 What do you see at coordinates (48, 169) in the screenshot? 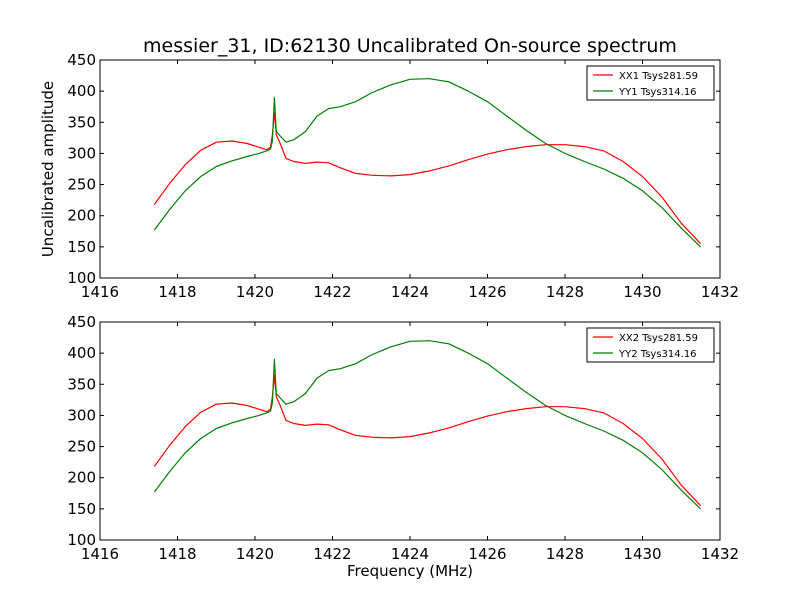
I see `y-axis-label: Uncalibrated amplitude` at bounding box center [48, 169].